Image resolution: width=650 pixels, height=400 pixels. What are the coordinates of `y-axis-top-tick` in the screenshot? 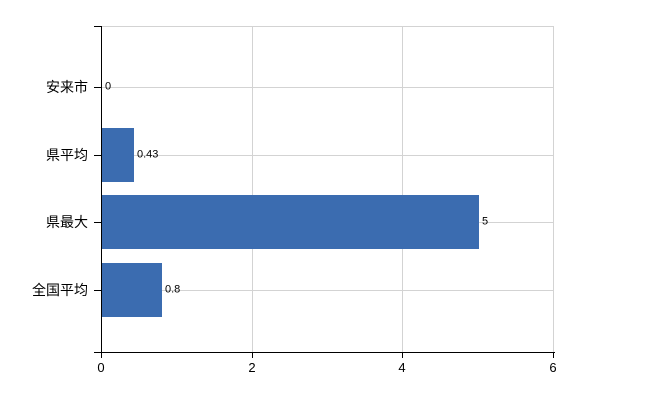 It's located at (97, 26).